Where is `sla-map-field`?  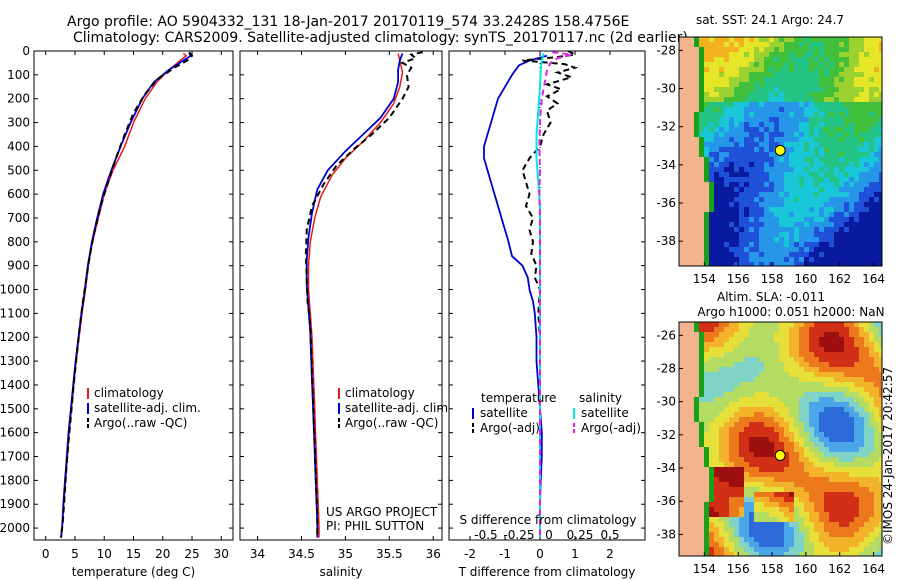
sla-map-field is located at coordinates (780, 439).